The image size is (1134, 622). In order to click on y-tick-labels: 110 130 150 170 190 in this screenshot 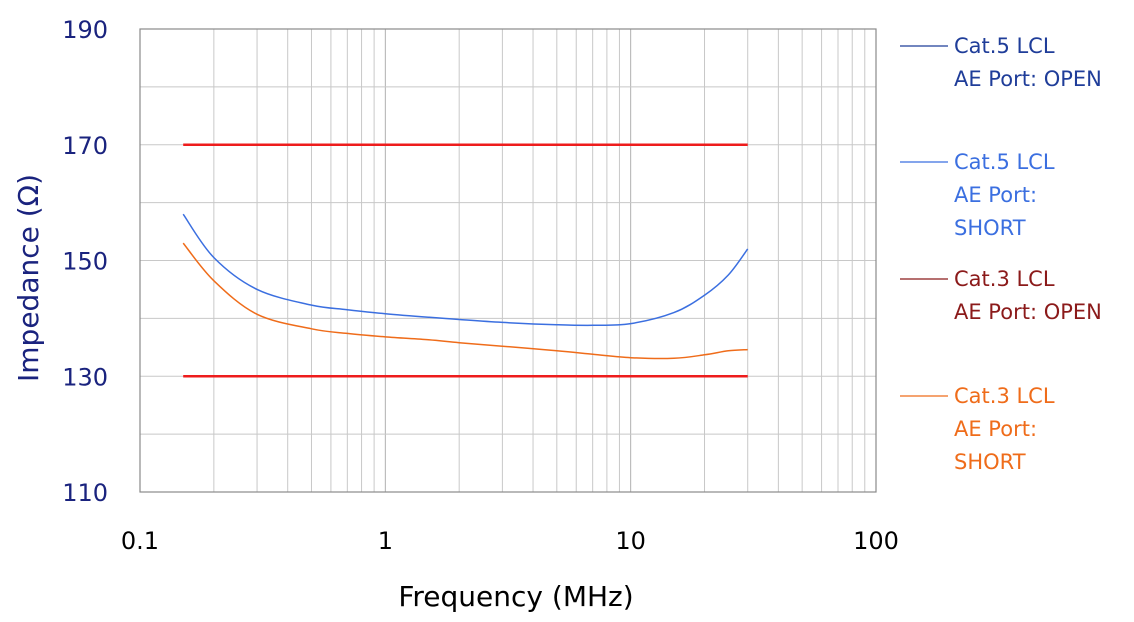, I will do `click(85, 261)`.